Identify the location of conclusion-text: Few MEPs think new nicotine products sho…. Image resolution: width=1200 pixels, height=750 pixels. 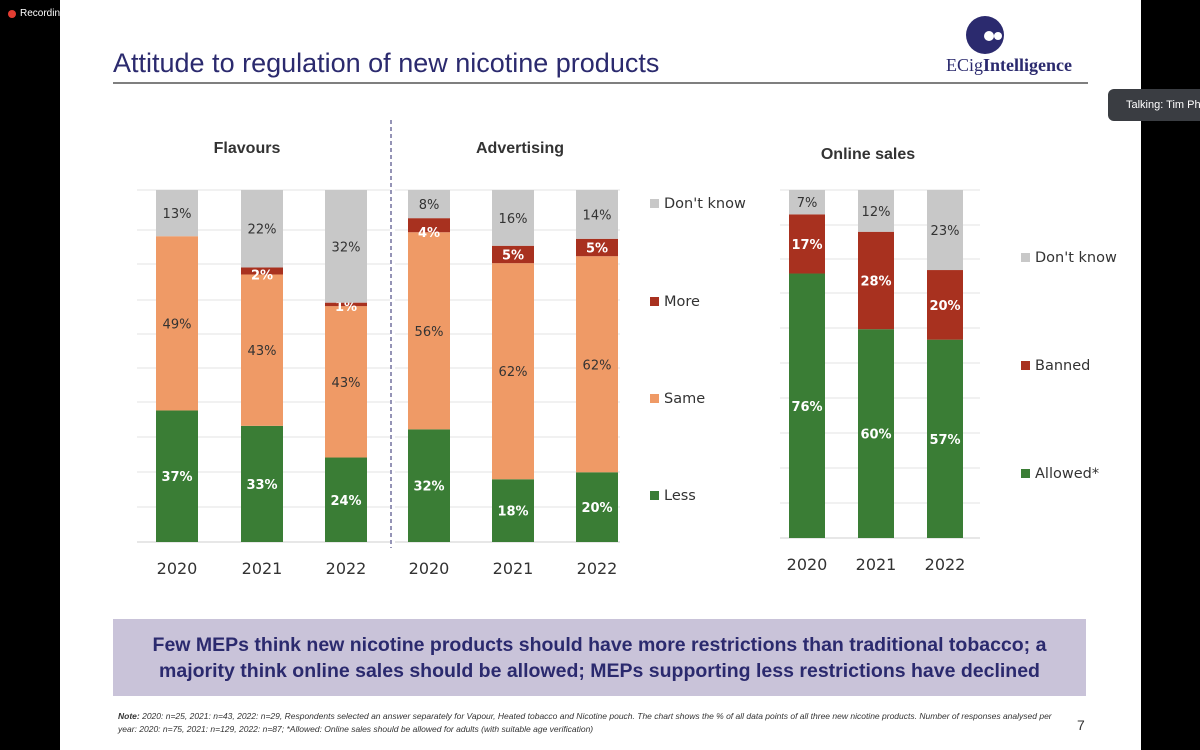
(599, 657).